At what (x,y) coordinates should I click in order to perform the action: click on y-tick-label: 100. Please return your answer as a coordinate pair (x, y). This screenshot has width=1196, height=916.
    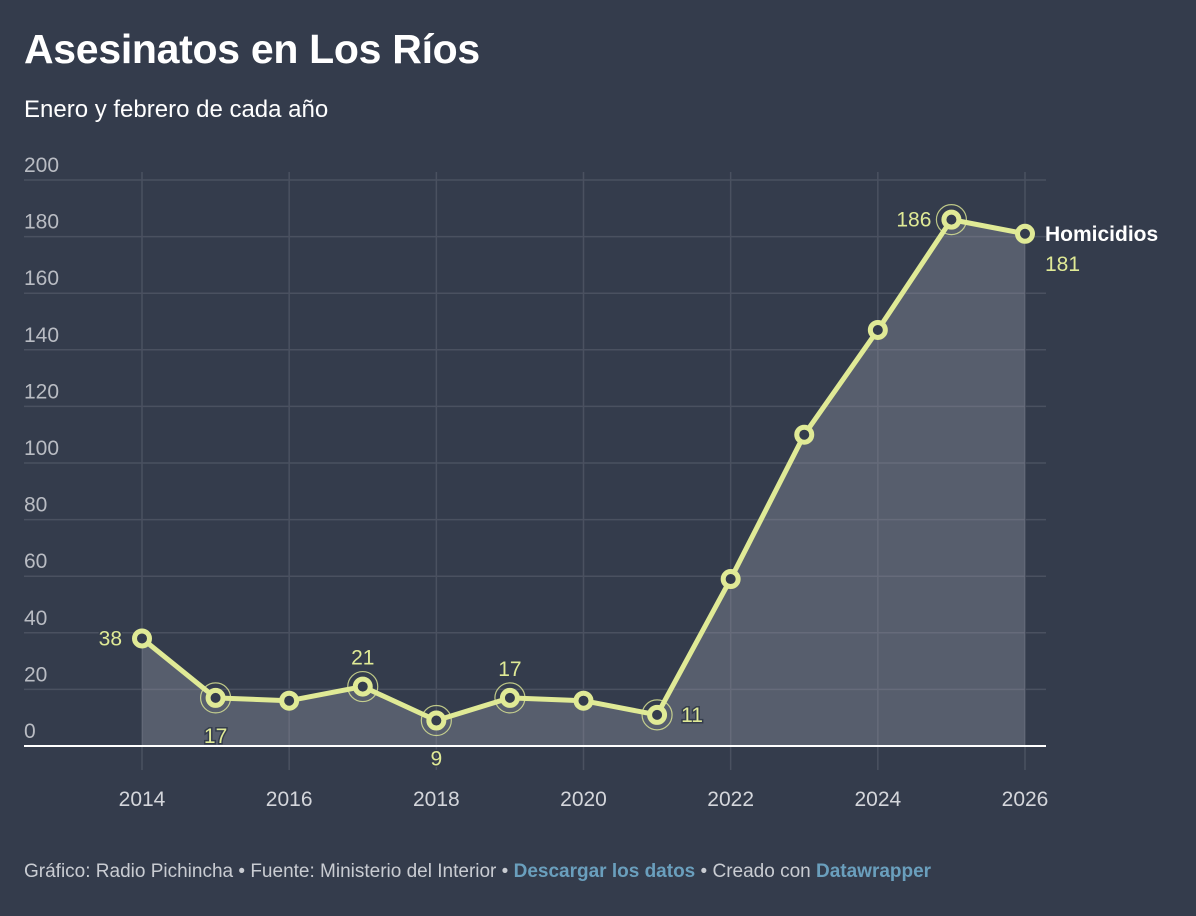
    Looking at the image, I should click on (41, 448).